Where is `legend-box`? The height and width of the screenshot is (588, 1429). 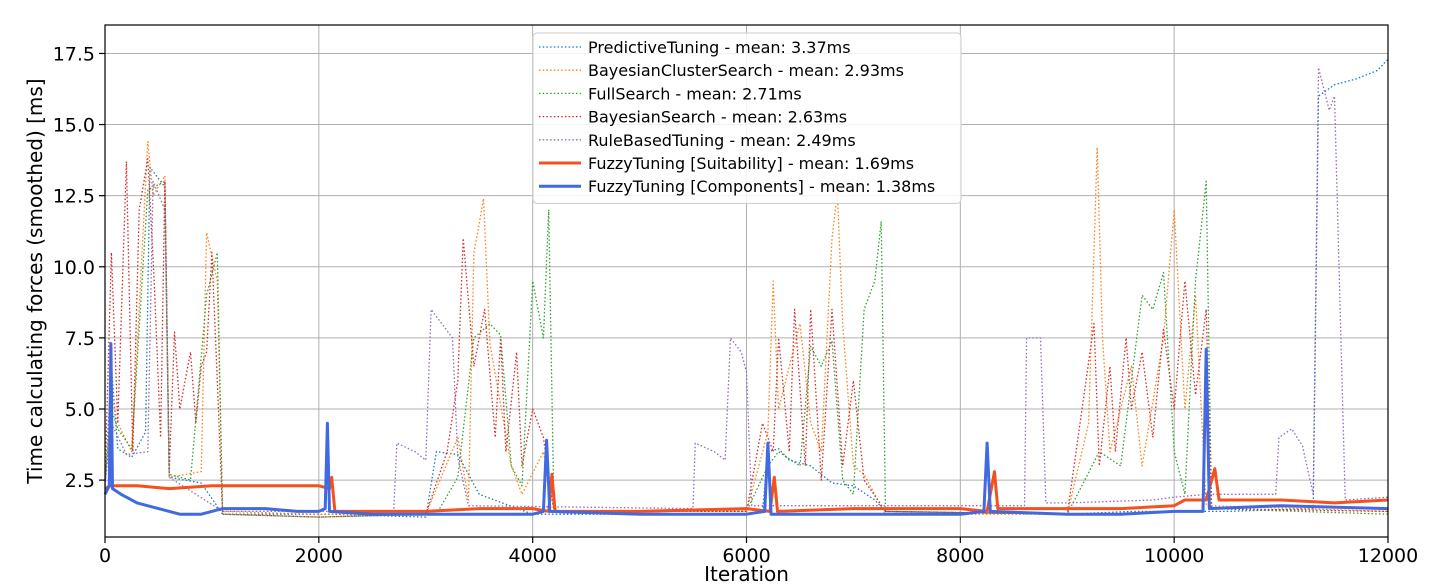
legend-box is located at coordinates (747, 118).